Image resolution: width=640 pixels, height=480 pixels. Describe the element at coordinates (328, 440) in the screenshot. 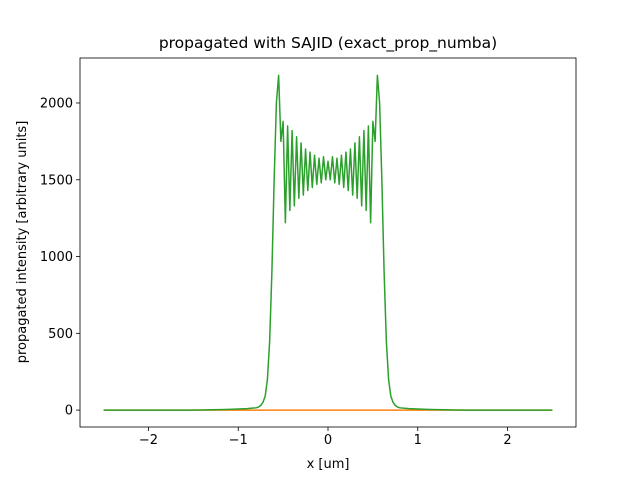

I see `x-tick-label: 0` at that location.